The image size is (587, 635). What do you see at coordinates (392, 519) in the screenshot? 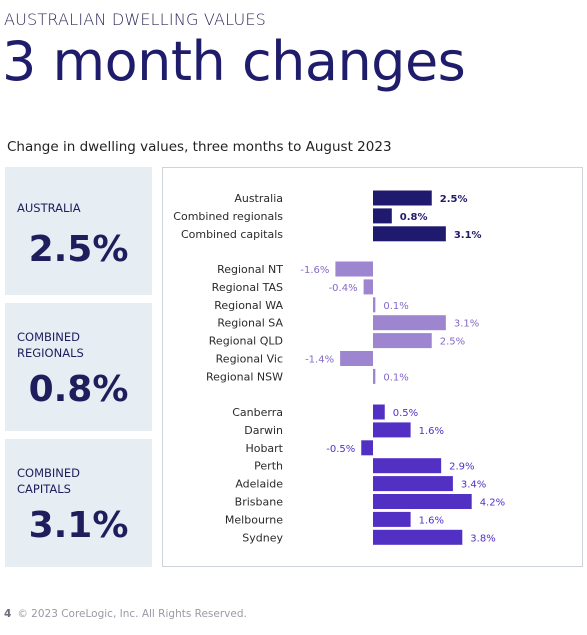
I see `bar-melbourne` at bounding box center [392, 519].